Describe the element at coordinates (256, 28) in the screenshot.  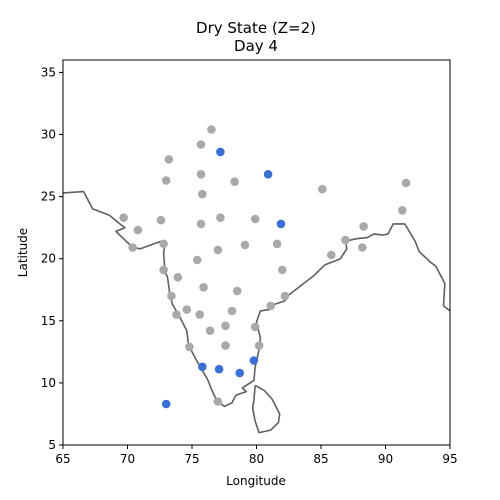
I see `chart-title: Dry State (Z=2)` at that location.